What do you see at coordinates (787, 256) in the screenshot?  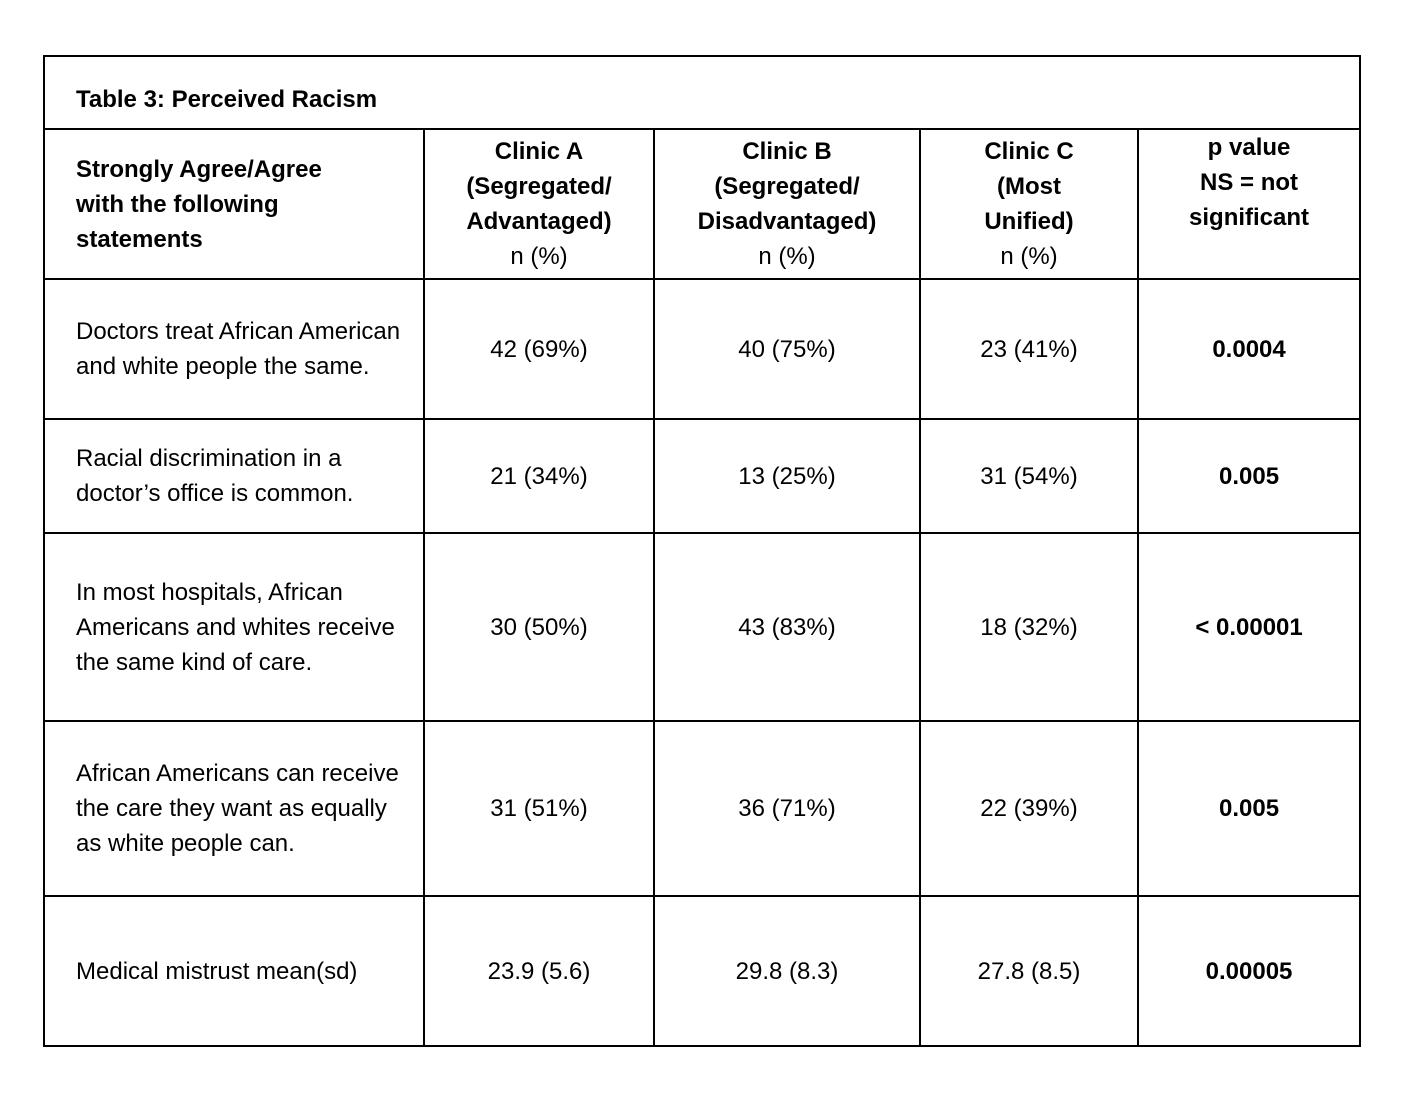 I see `header-clinic-b-line4: n (%)` at bounding box center [787, 256].